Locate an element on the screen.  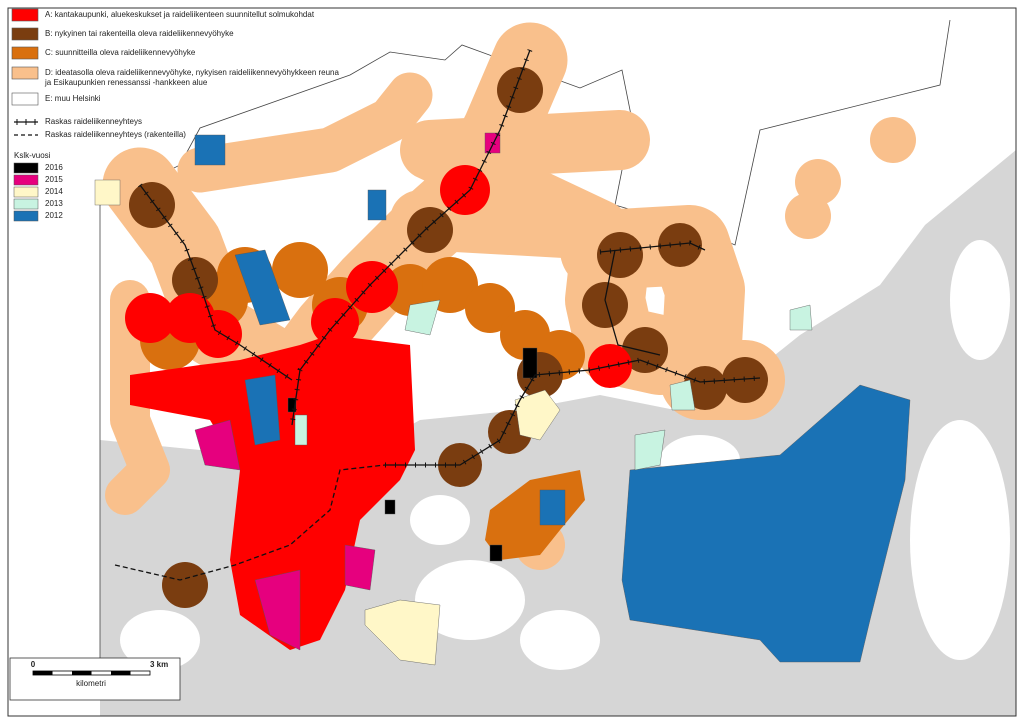
rail-line-construction is located at coordinates (250, 522).